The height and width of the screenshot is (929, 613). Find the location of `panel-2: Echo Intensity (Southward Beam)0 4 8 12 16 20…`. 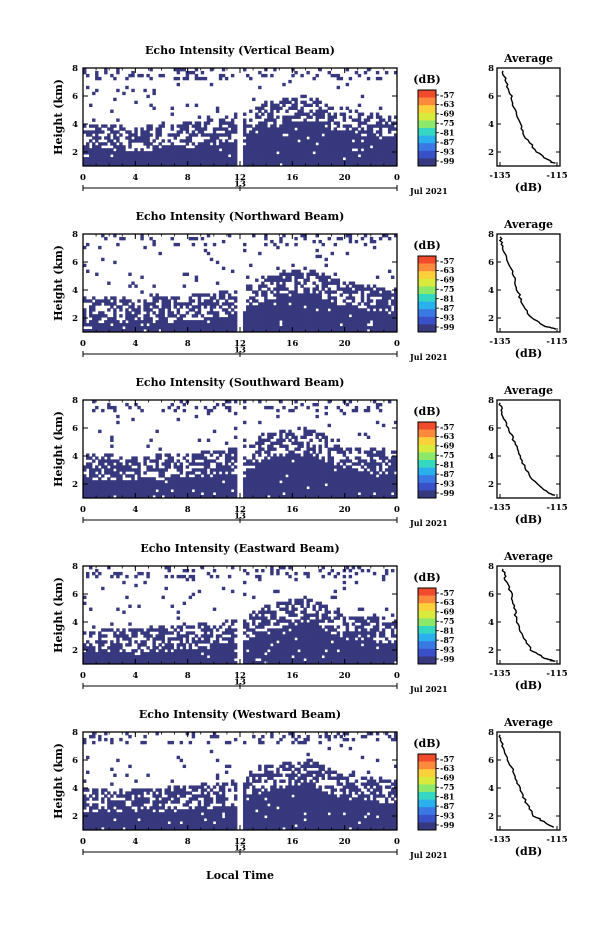

panel-2: Echo Intensity (Southward Beam)0 4 8 12 16 20… is located at coordinates (310, 452).